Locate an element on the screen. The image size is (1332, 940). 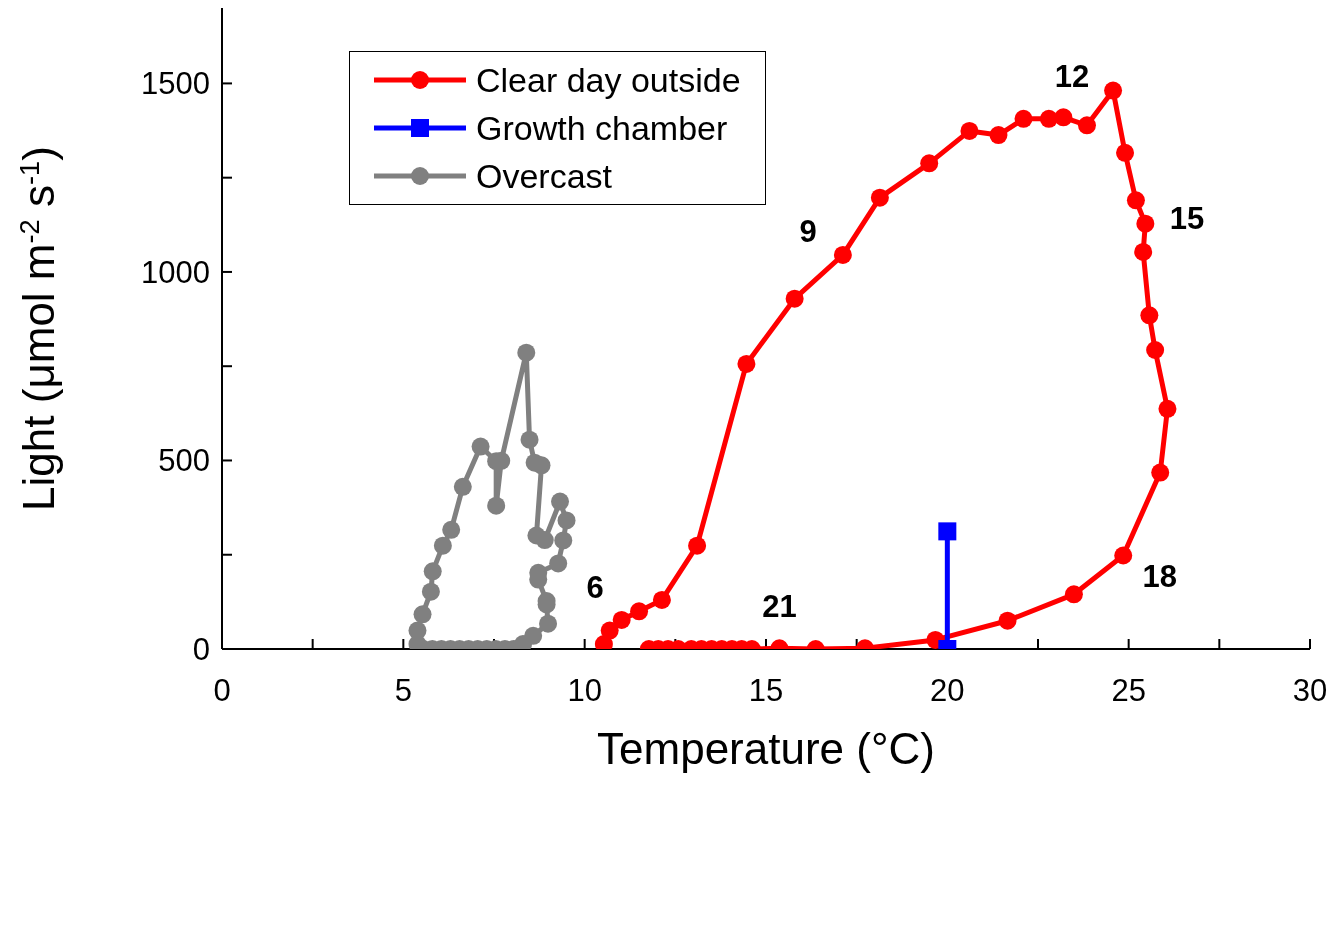
annotation: 15 is located at coordinates (1187, 219).